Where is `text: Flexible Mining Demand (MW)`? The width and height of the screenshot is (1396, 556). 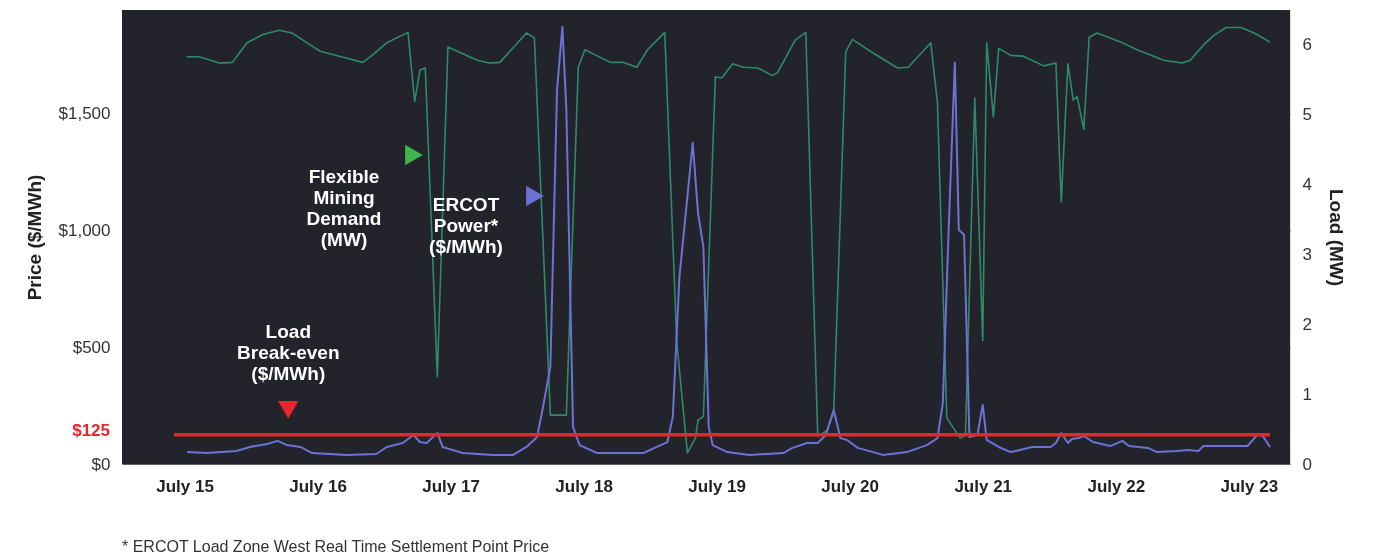 text: Flexible Mining Demand (MW) is located at coordinates (344, 208).